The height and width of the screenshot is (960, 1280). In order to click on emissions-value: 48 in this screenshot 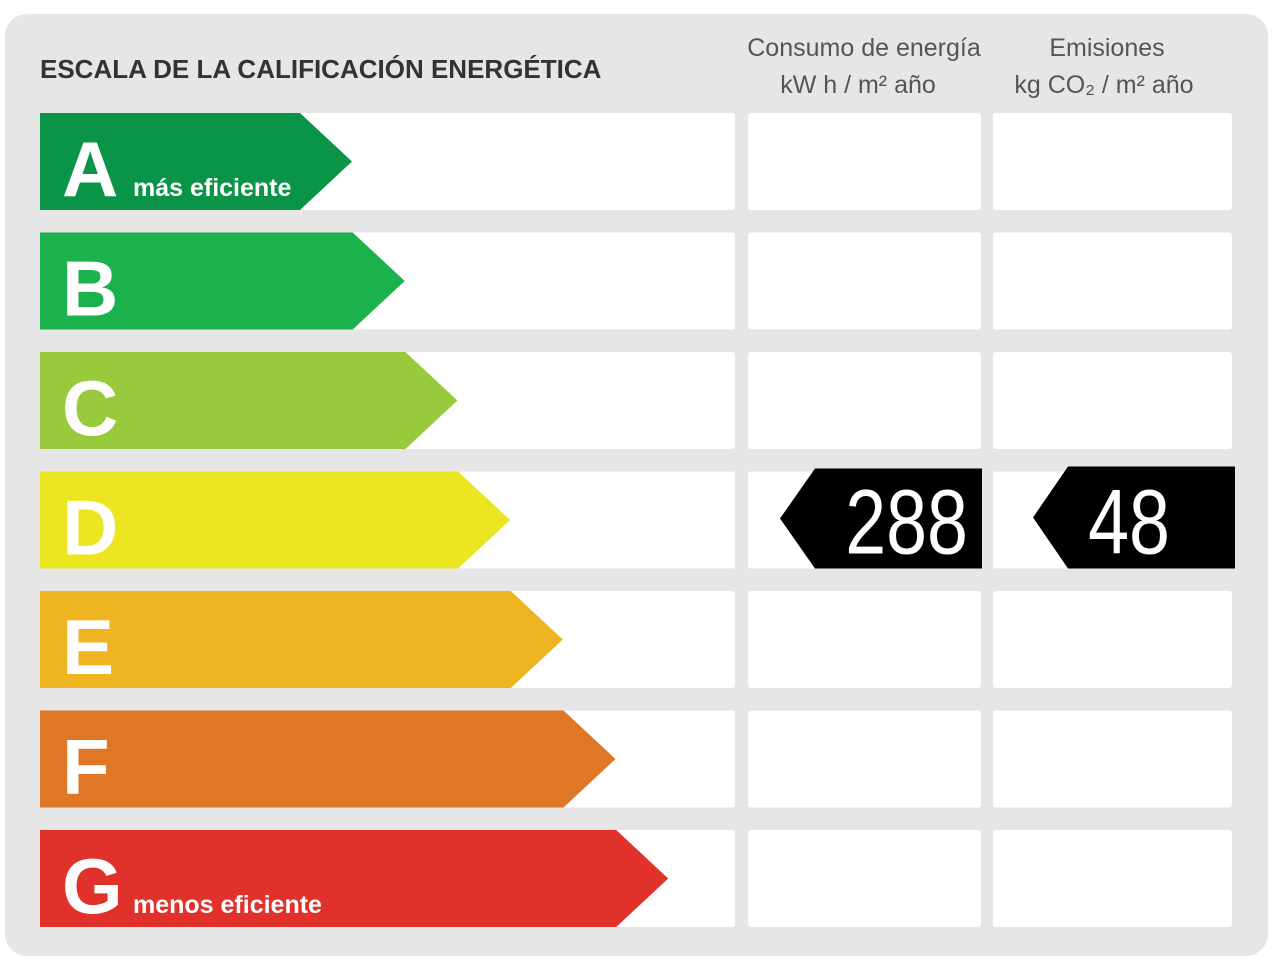, I will do `click(1129, 522)`.